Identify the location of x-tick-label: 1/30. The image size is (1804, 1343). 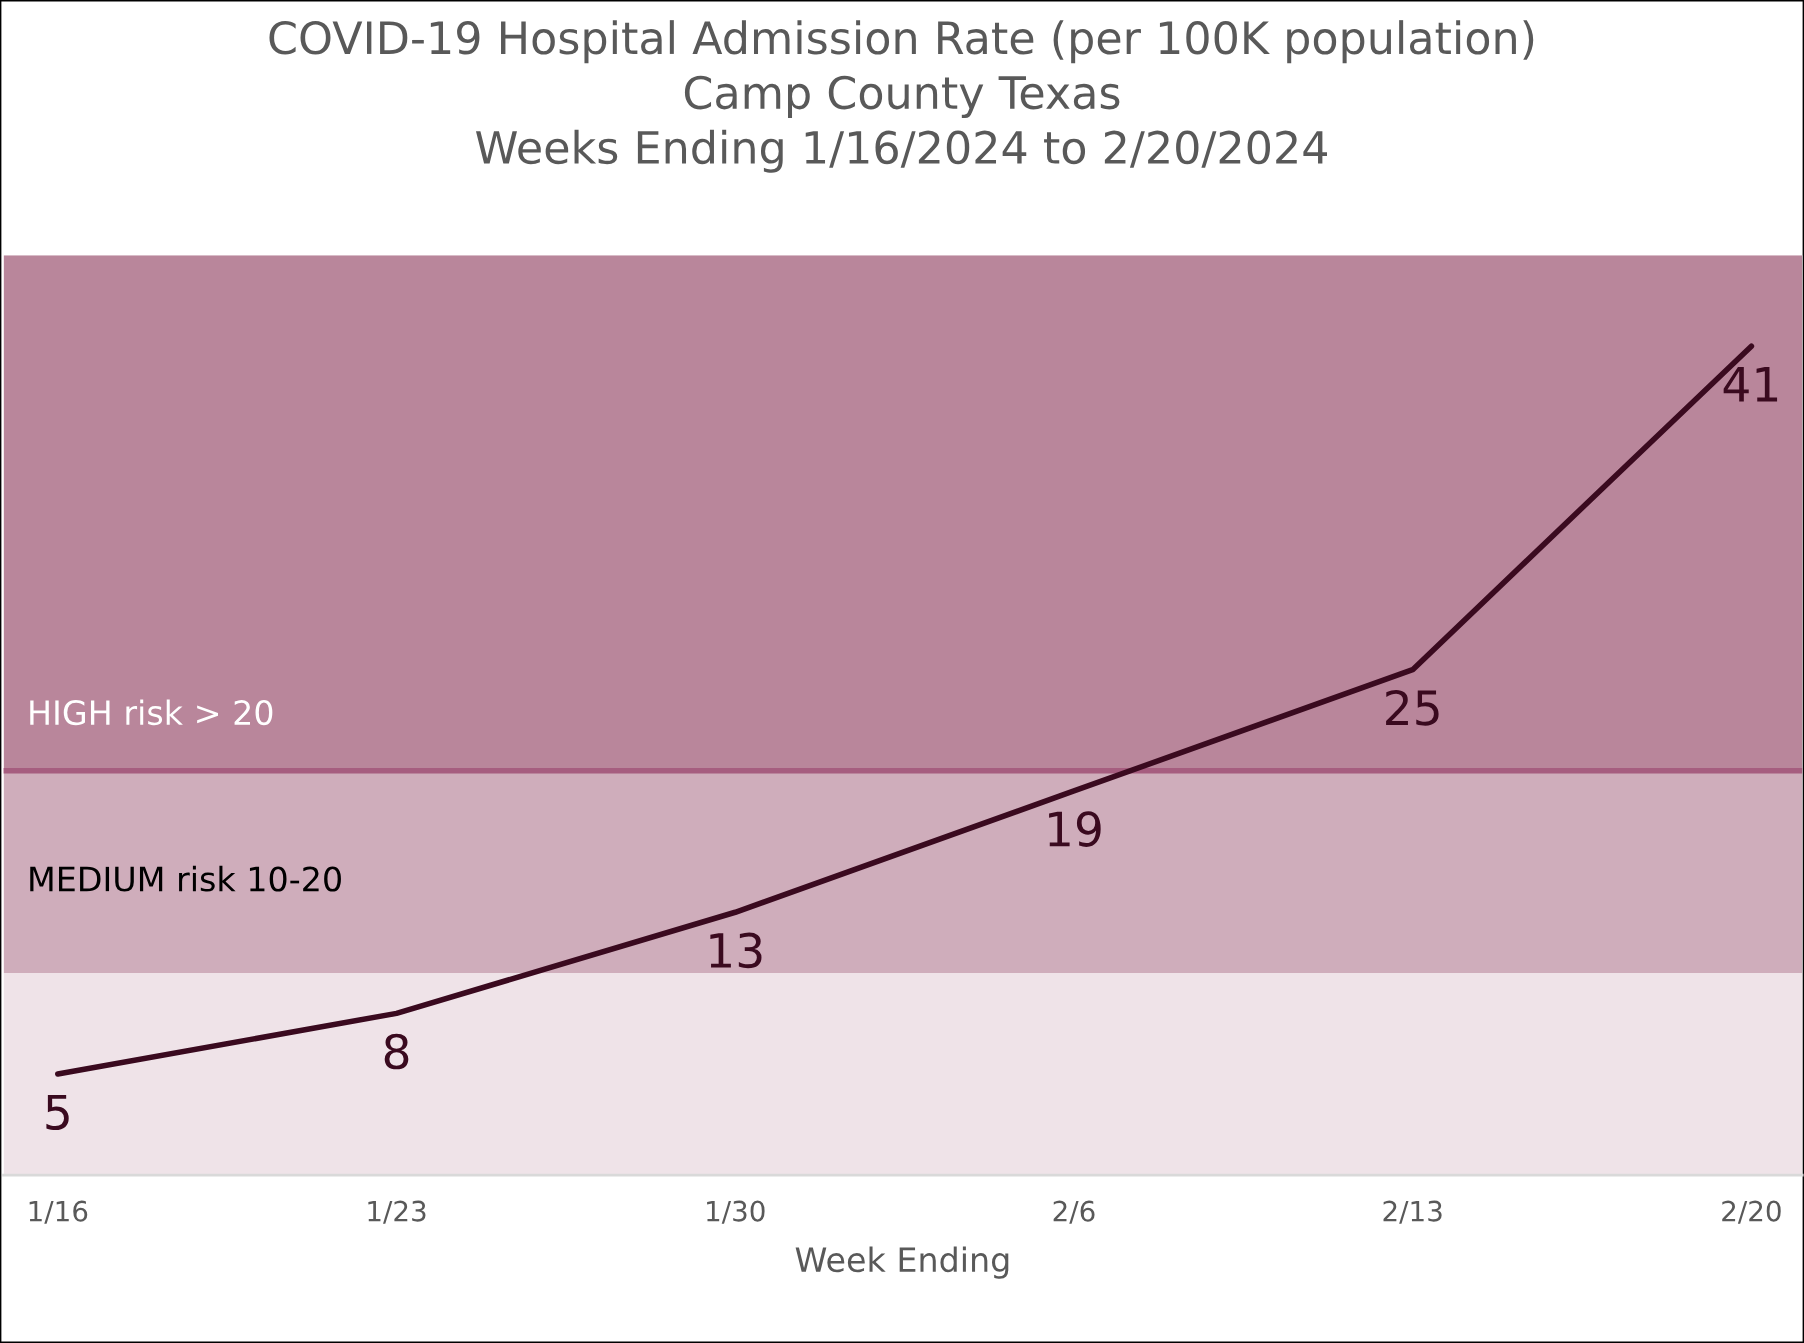
(736, 1212).